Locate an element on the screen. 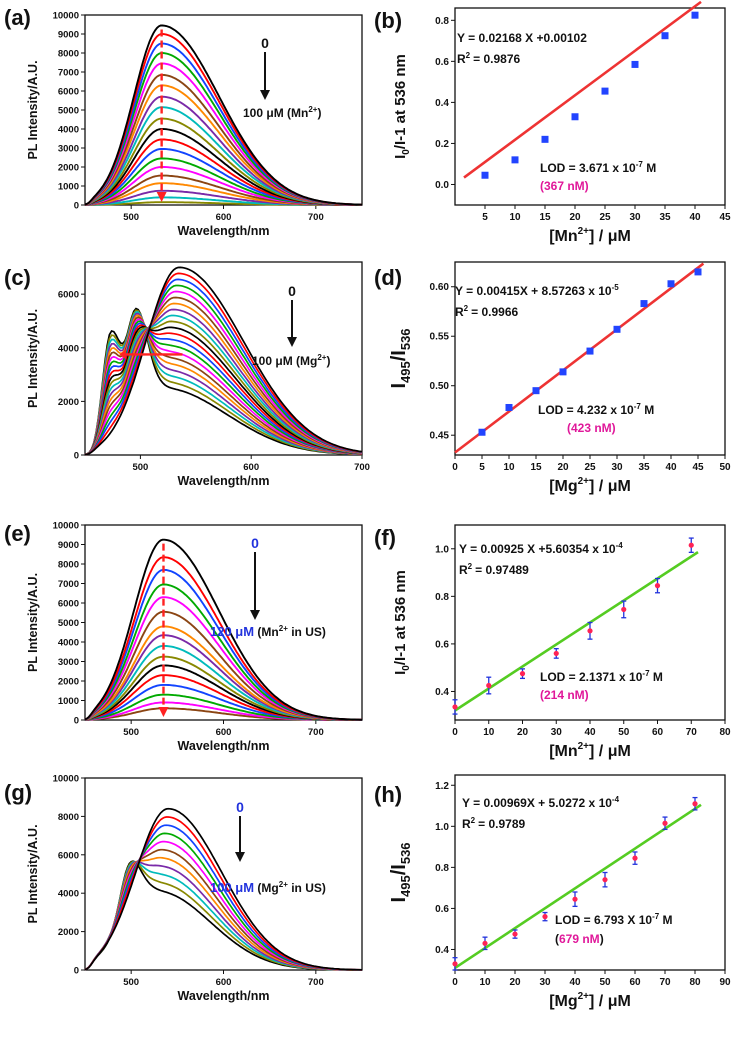  panel-label: (a) is located at coordinates (17, 17).